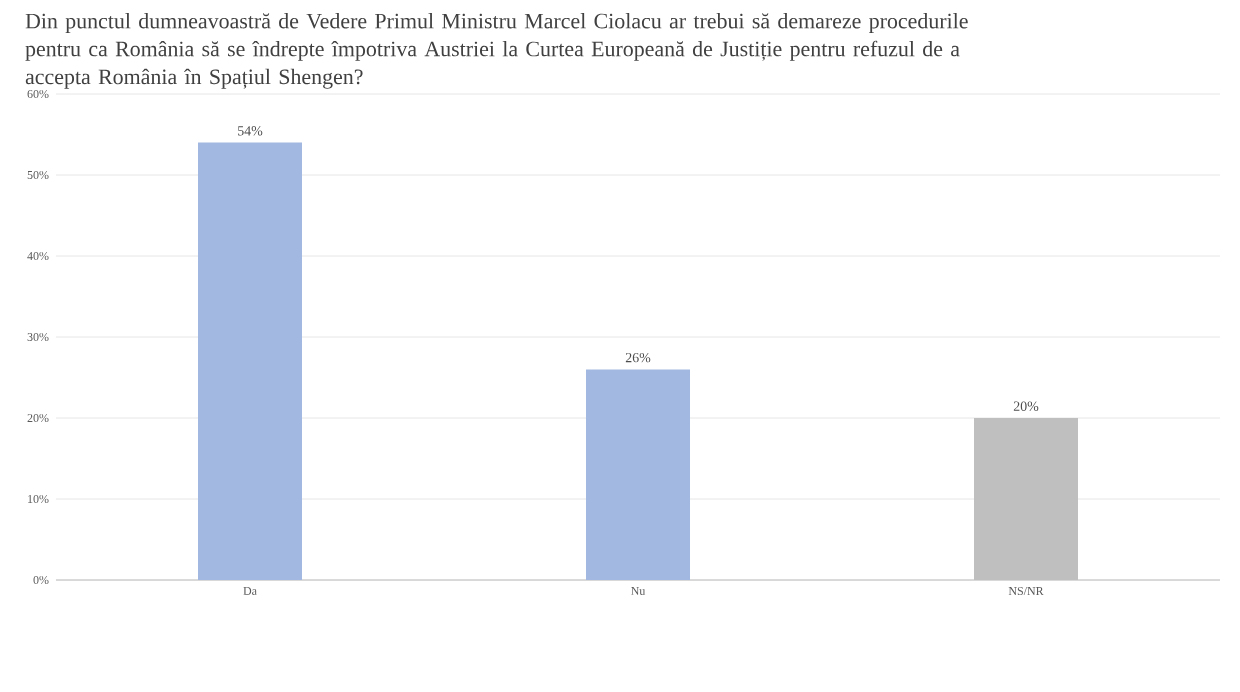 Image resolution: width=1240 pixels, height=692 pixels. Describe the element at coordinates (496, 51) in the screenshot. I see `chart-title: Din punctul dumneavoastră de Vedere Primul Ministru Marcel Ciolacu ar trebui să demareze procedurile pentru ca România să se îndrepte împotriva Austriei la Curtea Europeană de Justiție pentru refuzul de a accepta România în Spațiul Shengen?` at that location.